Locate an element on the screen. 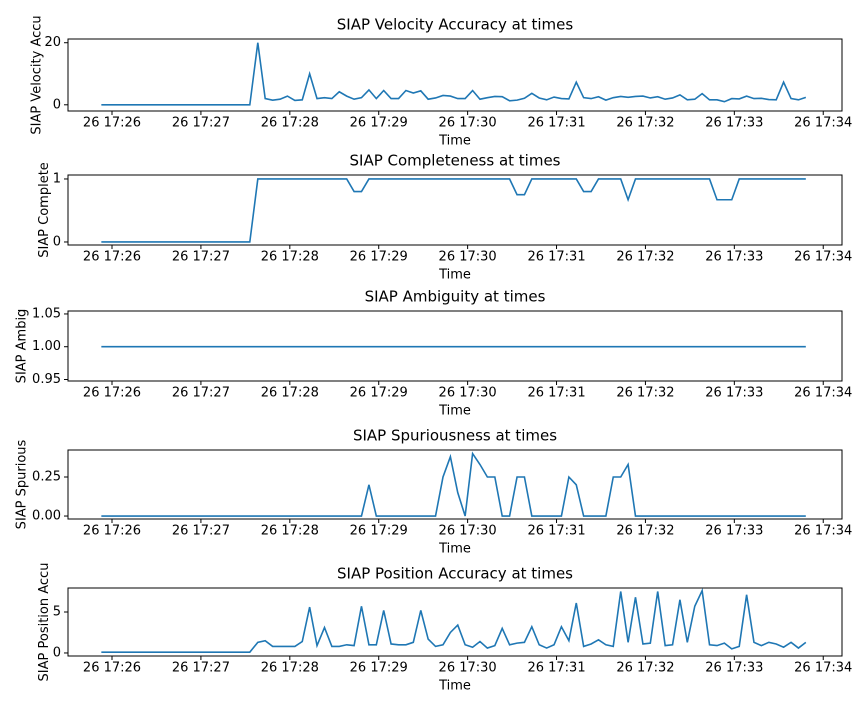 The image size is (862, 705). subplot-title: SIAP Completeness at times is located at coordinates (455, 161).